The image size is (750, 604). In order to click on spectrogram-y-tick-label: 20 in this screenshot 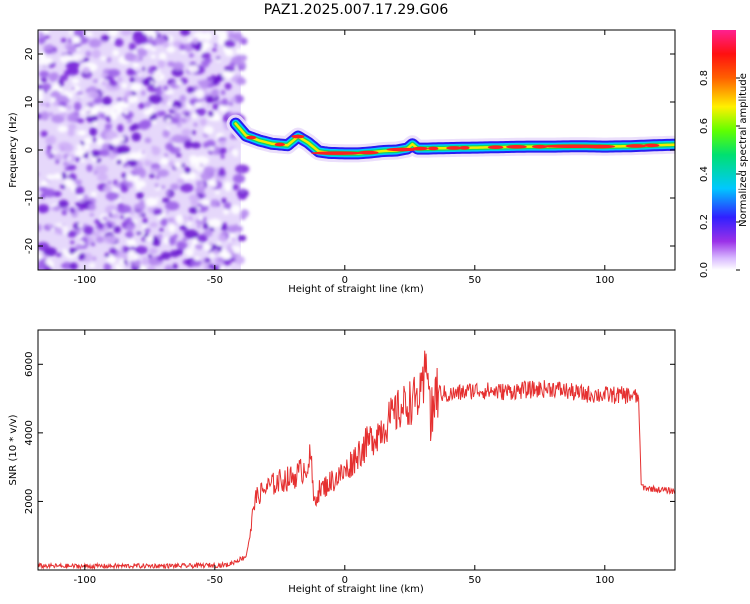, I will do `click(29, 54)`.